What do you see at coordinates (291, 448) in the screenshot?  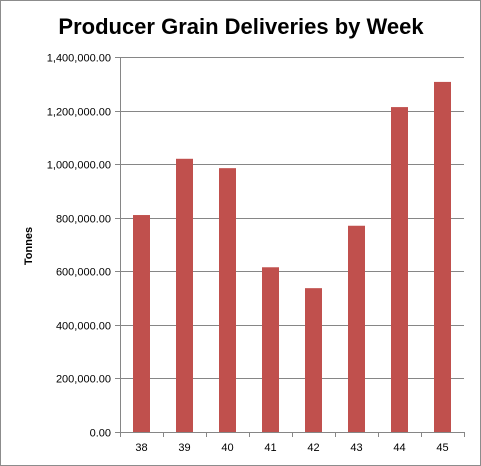 I see `x-tick-labels: 38 39 40 41 42 43 44 45` at bounding box center [291, 448].